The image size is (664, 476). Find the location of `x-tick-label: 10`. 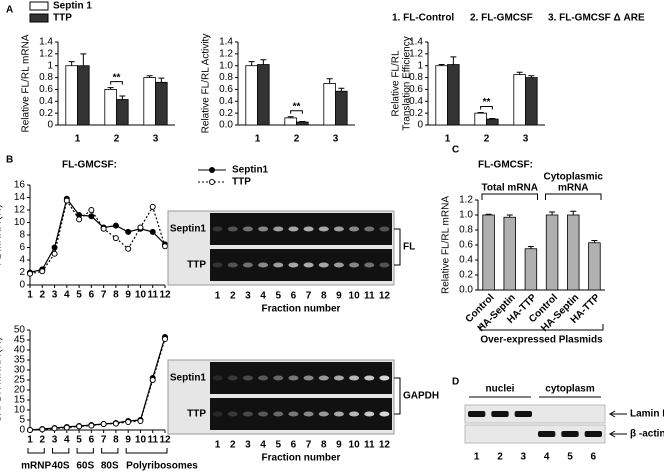

x-tick-label: 10 is located at coordinates (141, 440).